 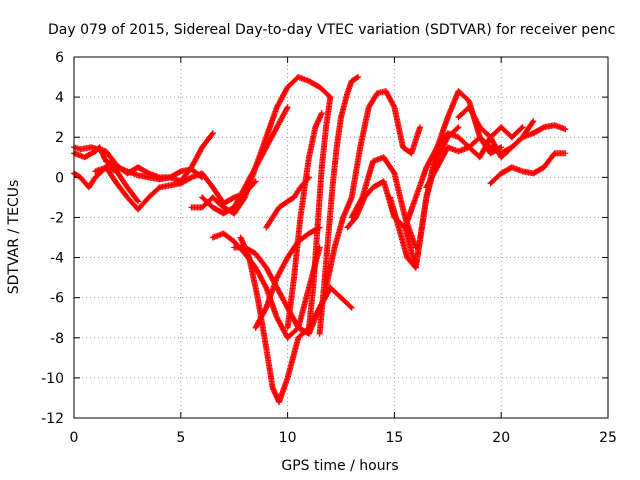 I want to click on x-tick-label: 5, so click(x=180, y=438).